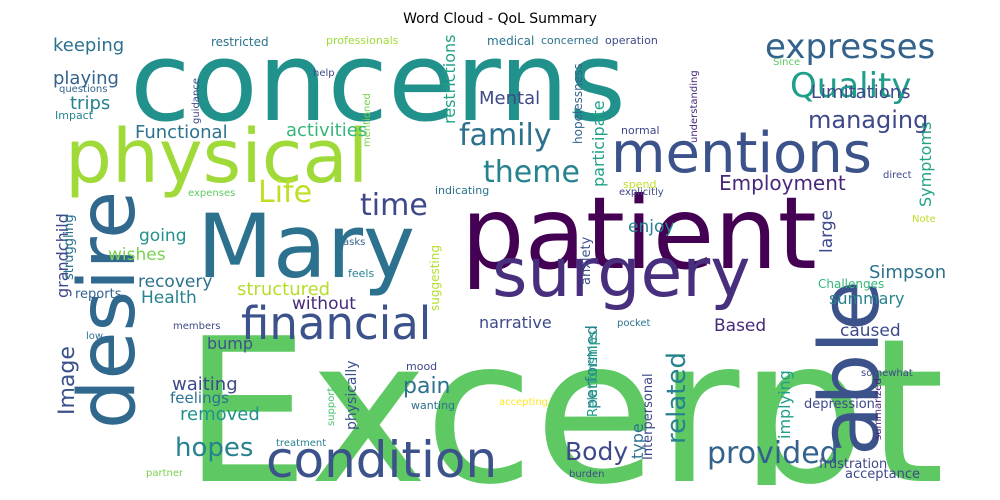  Describe the element at coordinates (861, 92) in the screenshot. I see `word-limitations: Limitations` at that location.